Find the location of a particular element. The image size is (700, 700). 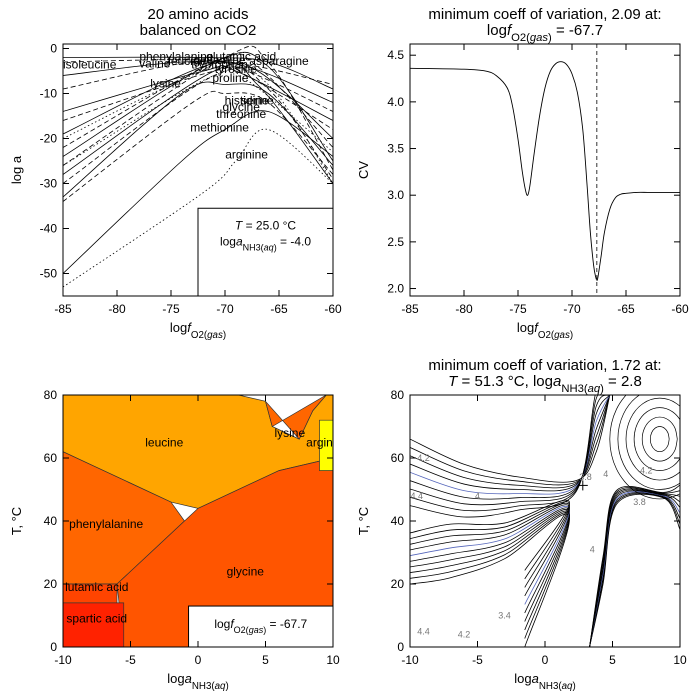

panel4-xtick-label: 5 is located at coordinates (612, 660).